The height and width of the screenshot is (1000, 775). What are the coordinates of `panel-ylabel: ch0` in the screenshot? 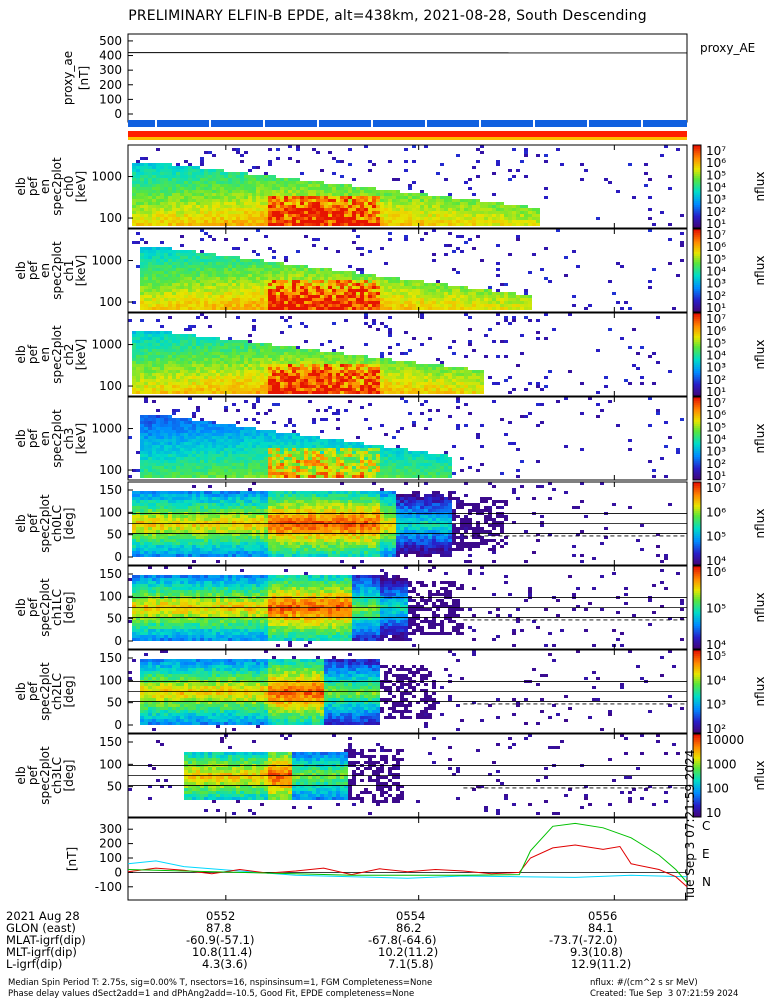 It's located at (69, 187).